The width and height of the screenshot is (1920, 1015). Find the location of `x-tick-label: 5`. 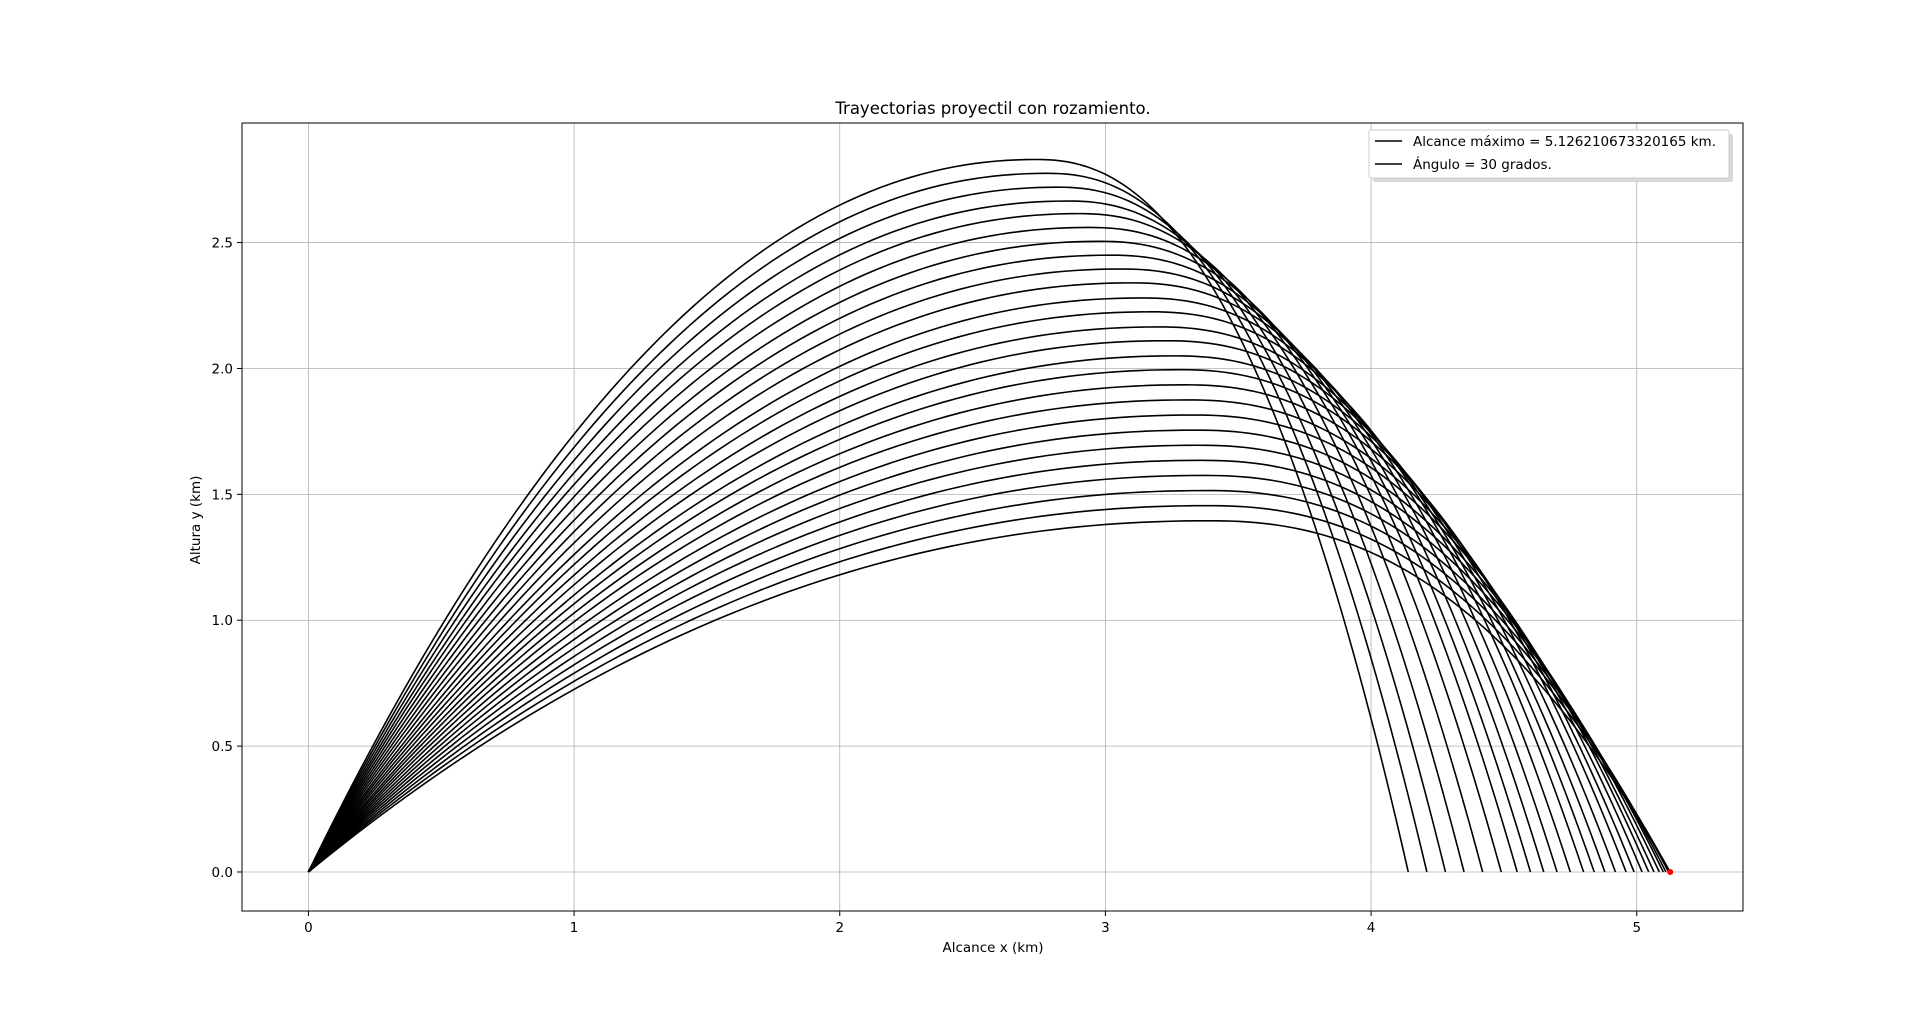

x-tick-label: 5 is located at coordinates (1636, 928).